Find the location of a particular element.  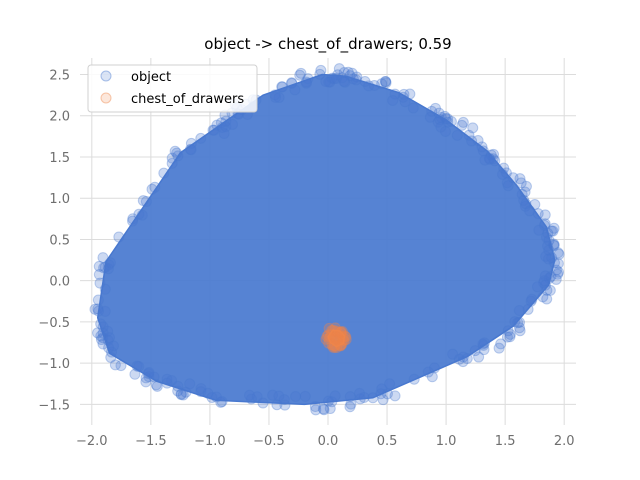

x-tick-label: 0.0 is located at coordinates (328, 441).